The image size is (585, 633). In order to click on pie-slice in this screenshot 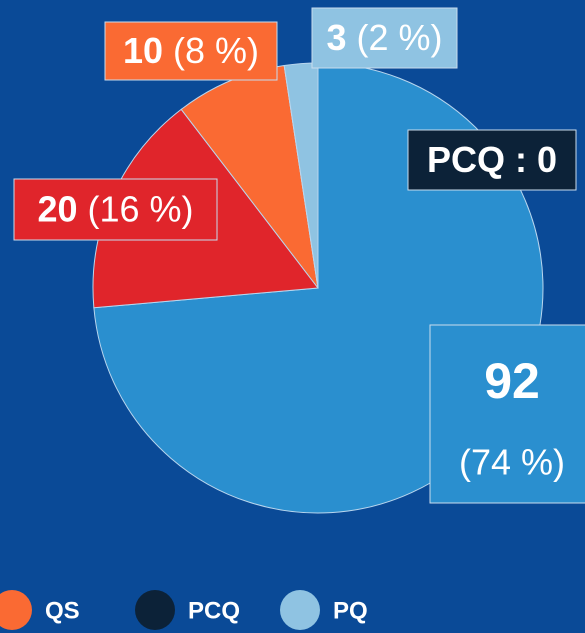, I will do `click(249, 176)`.